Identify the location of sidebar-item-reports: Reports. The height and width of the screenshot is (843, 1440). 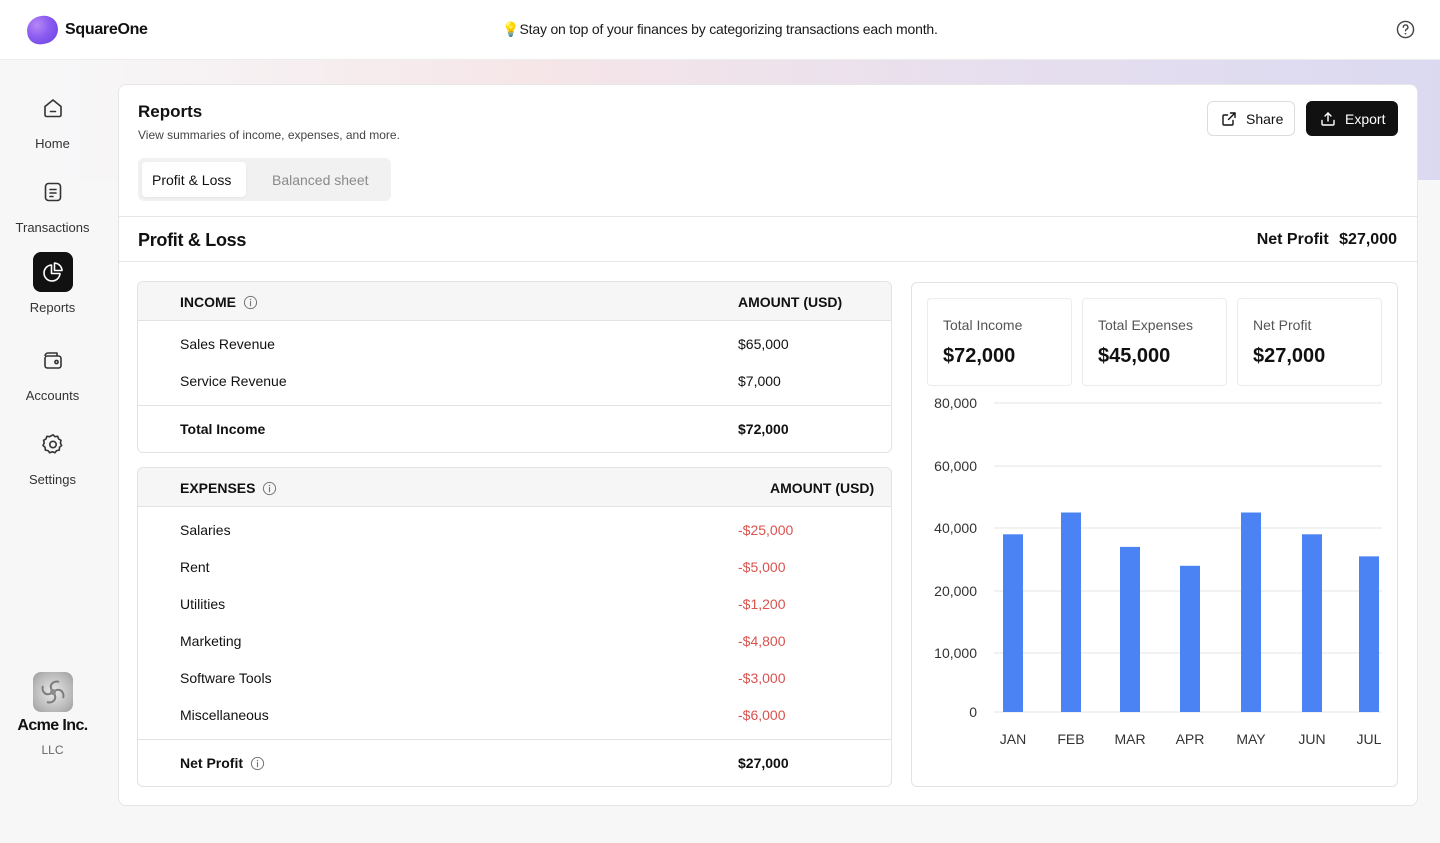
(52, 288).